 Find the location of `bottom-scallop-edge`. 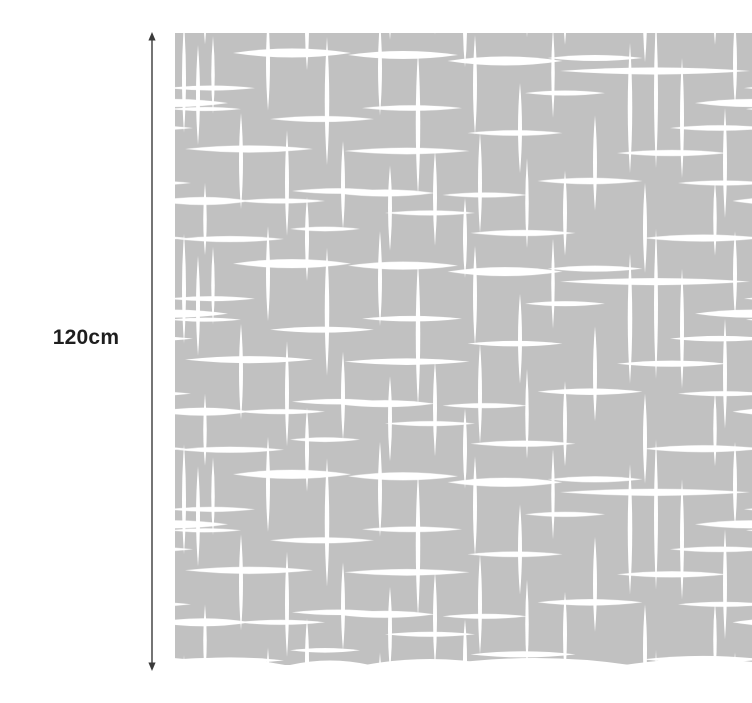

bottom-scallop-edge is located at coordinates (463, 661).